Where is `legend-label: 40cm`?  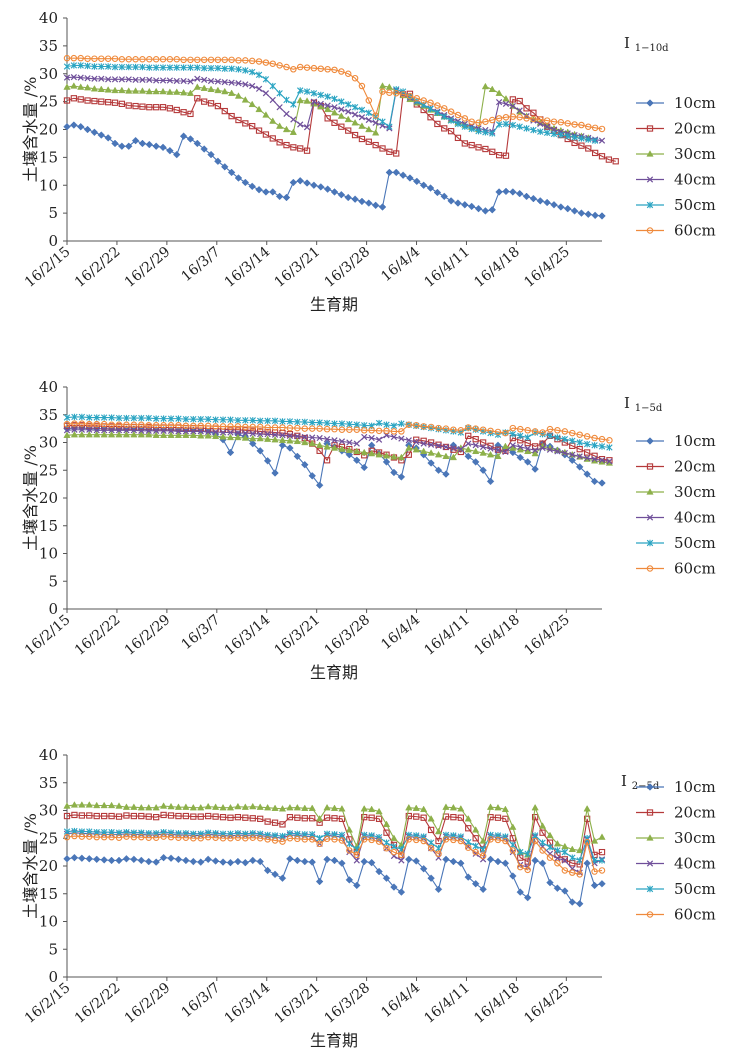 legend-label: 40cm is located at coordinates (695, 518).